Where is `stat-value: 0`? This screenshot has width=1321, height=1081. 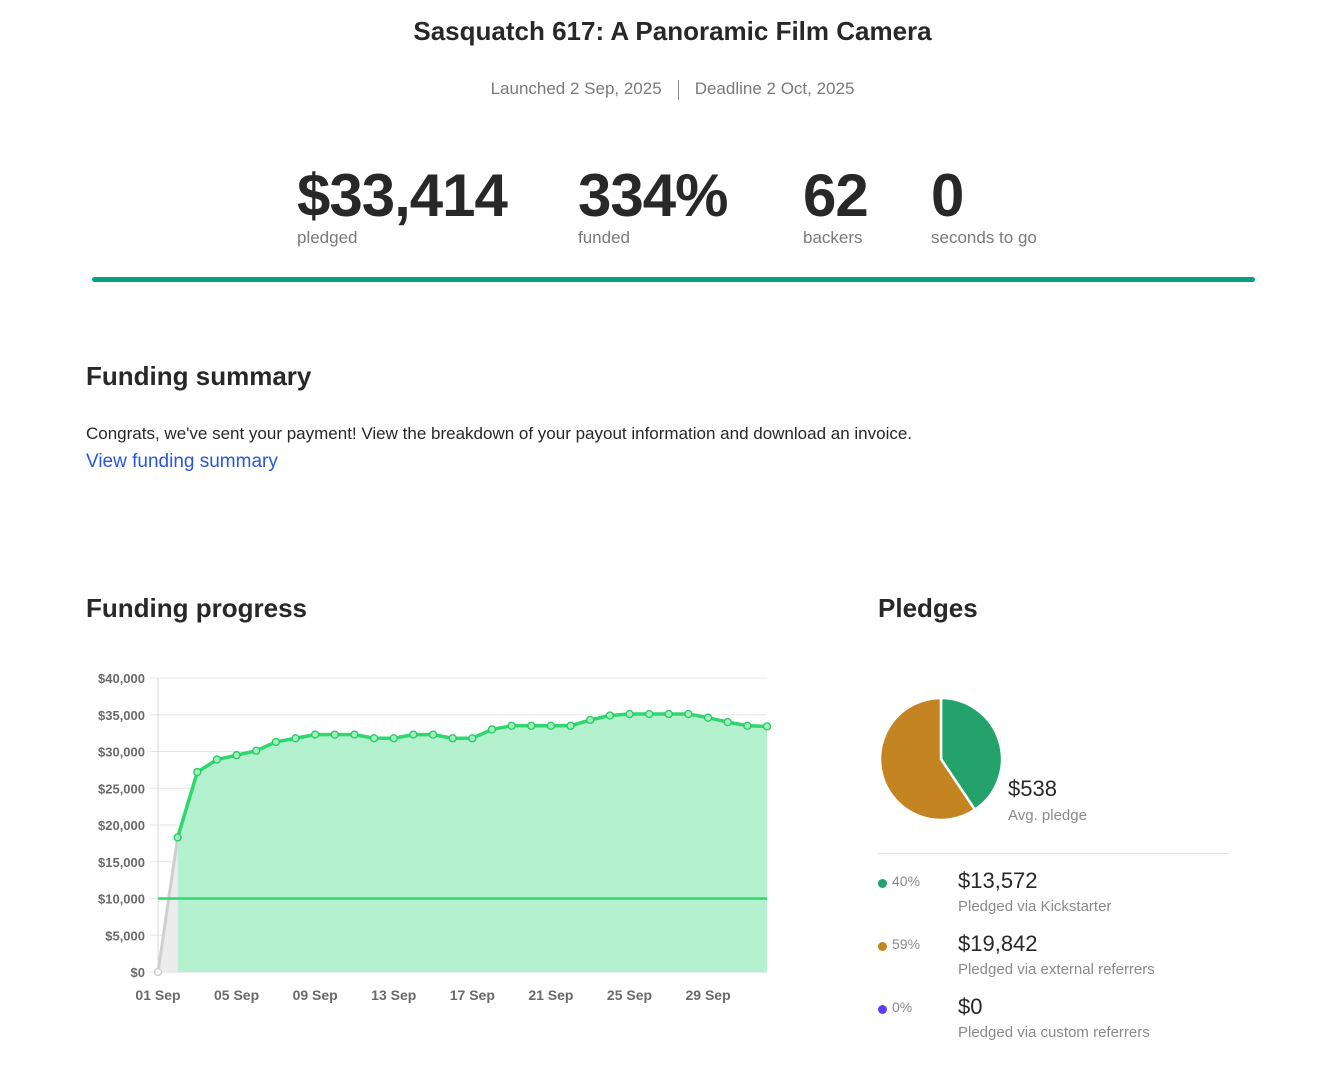
stat-value: 0 is located at coordinates (947, 195).